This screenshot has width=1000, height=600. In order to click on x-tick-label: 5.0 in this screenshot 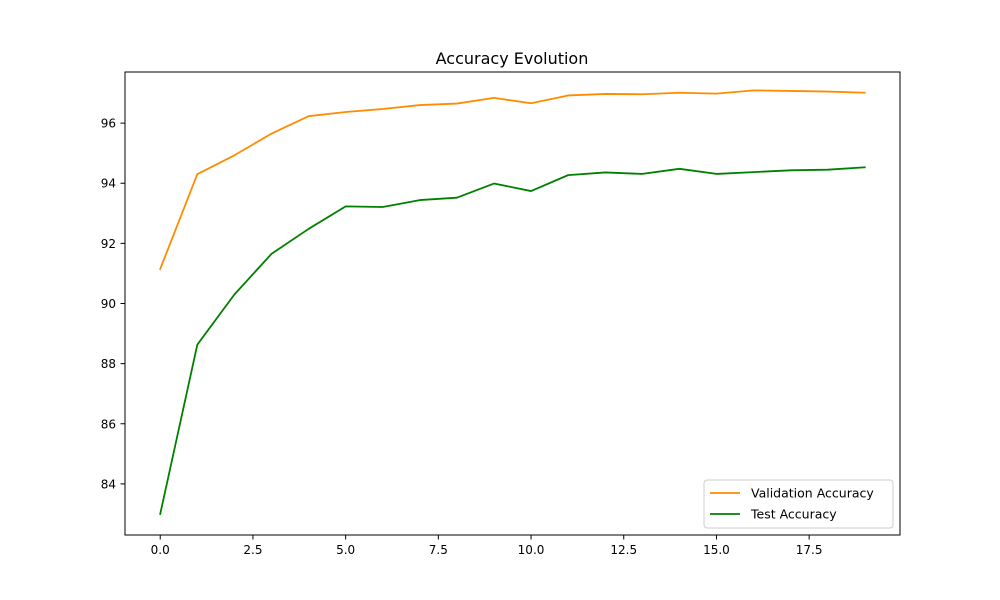, I will do `click(345, 550)`.